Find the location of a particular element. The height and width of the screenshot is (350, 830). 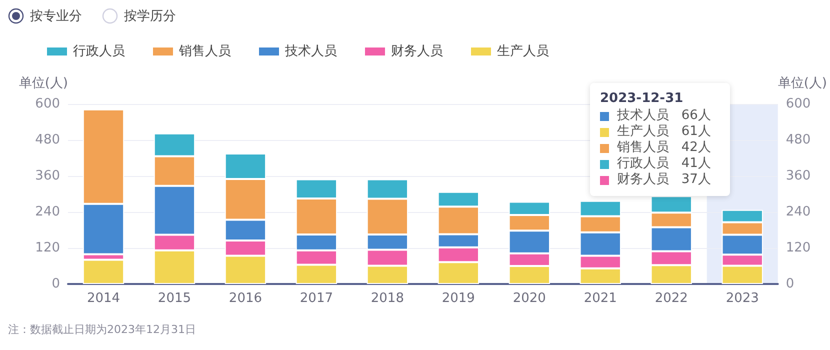

y-axis-title: 单位(人) is located at coordinates (43, 83).